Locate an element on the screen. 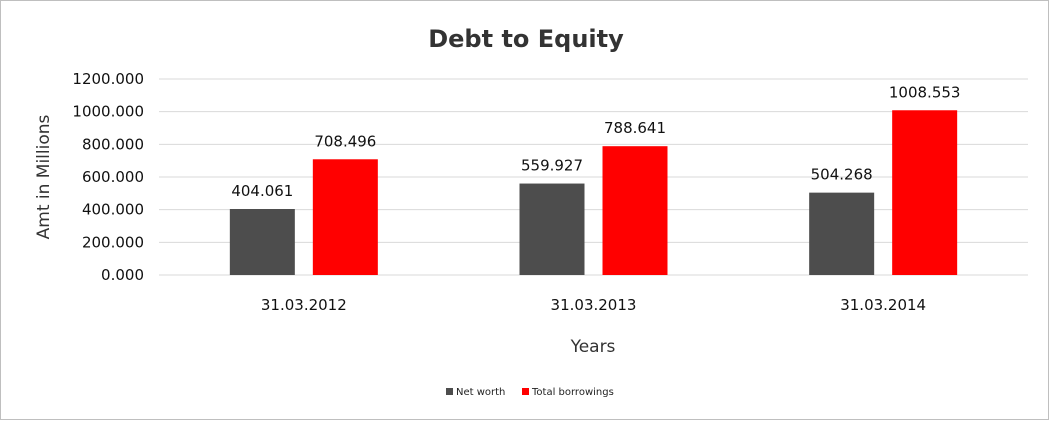  y-axis-title: Amt in Millions is located at coordinates (44, 176).